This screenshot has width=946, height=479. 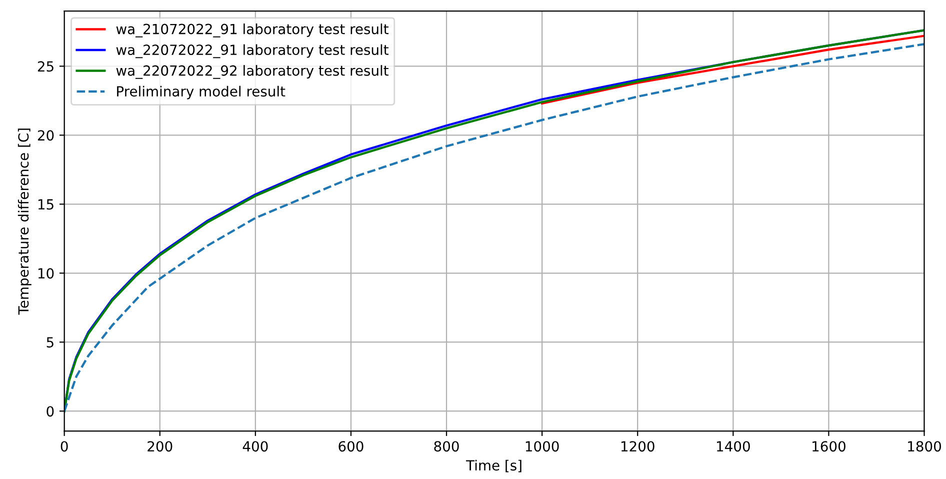 What do you see at coordinates (829, 446) in the screenshot?
I see `x-tick-label: 1600` at bounding box center [829, 446].